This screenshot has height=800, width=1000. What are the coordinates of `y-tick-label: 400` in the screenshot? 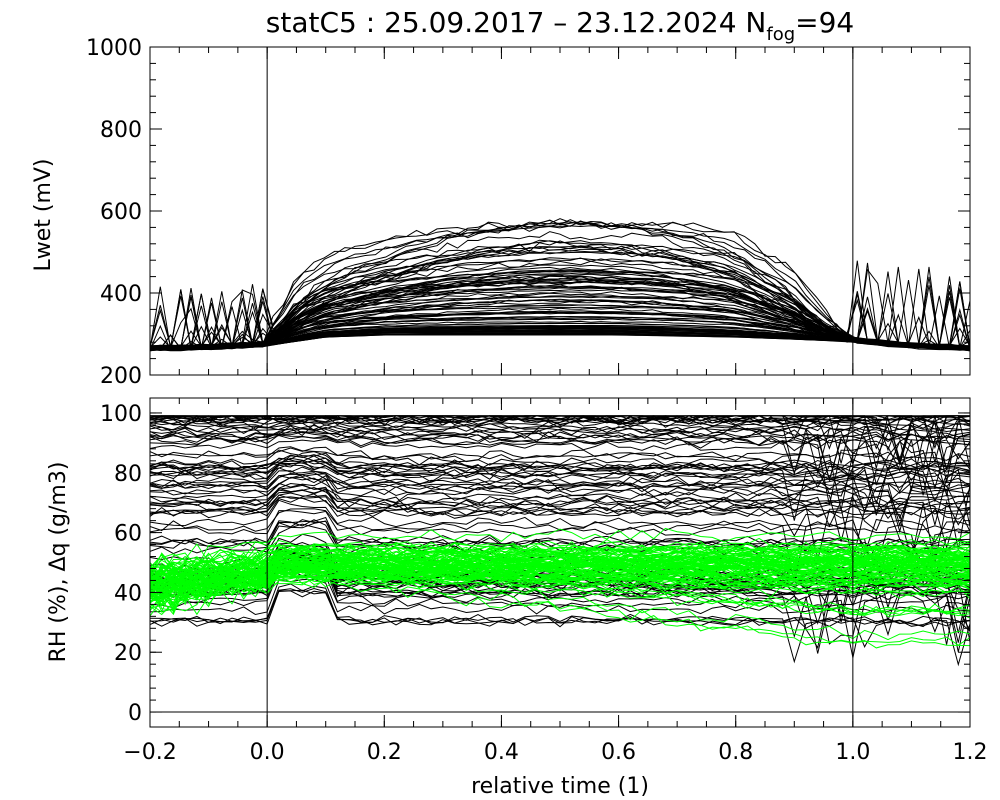 It's located at (121, 294).